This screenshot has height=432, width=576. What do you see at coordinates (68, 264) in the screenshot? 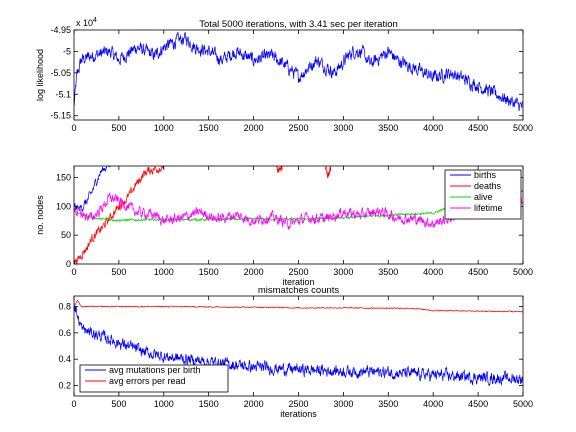
I see `y-tick-label: 0` at bounding box center [68, 264].